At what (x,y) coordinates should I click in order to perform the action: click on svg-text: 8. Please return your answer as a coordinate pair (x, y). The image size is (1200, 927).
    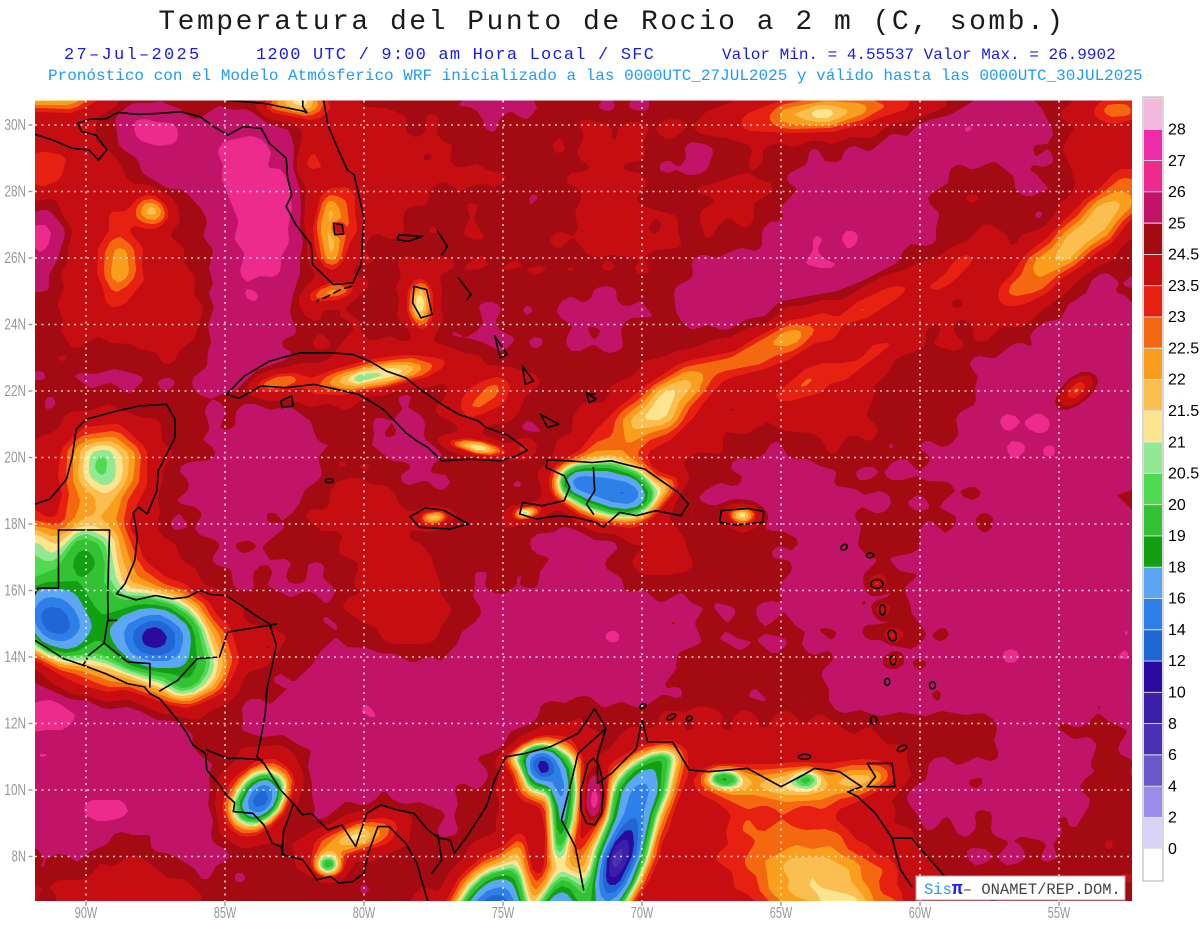
    Looking at the image, I should click on (1172, 724).